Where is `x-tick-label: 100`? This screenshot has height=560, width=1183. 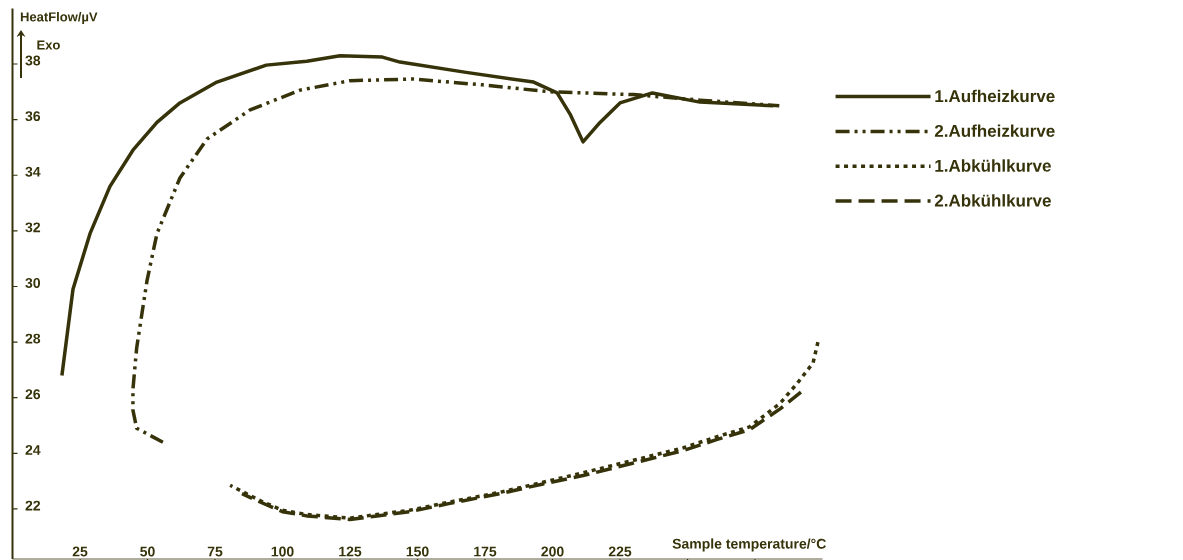
x-tick-label: 100 is located at coordinates (282, 551).